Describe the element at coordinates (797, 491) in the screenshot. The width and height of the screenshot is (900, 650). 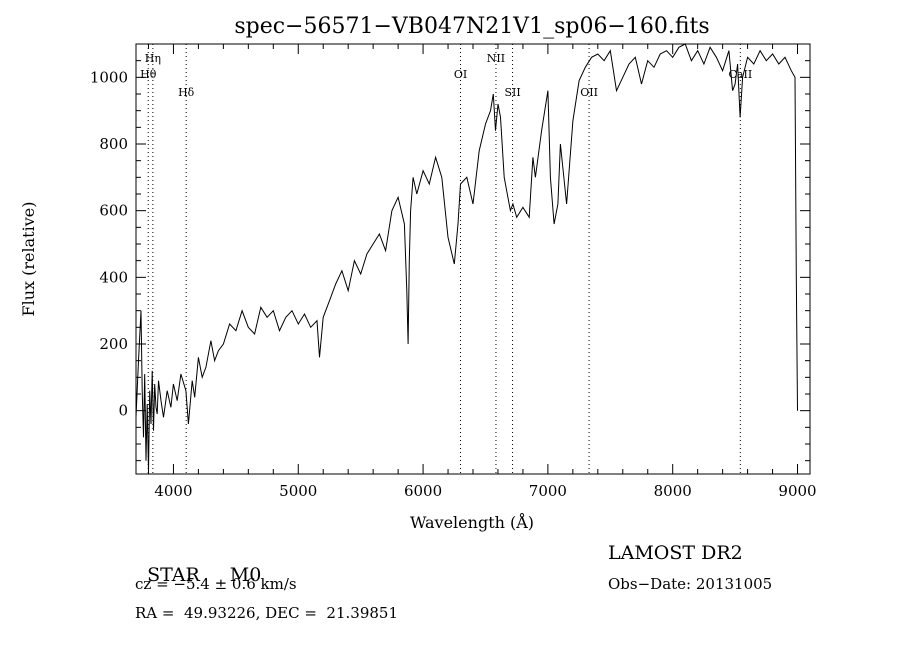
I see `x-tick-label: 9000` at that location.